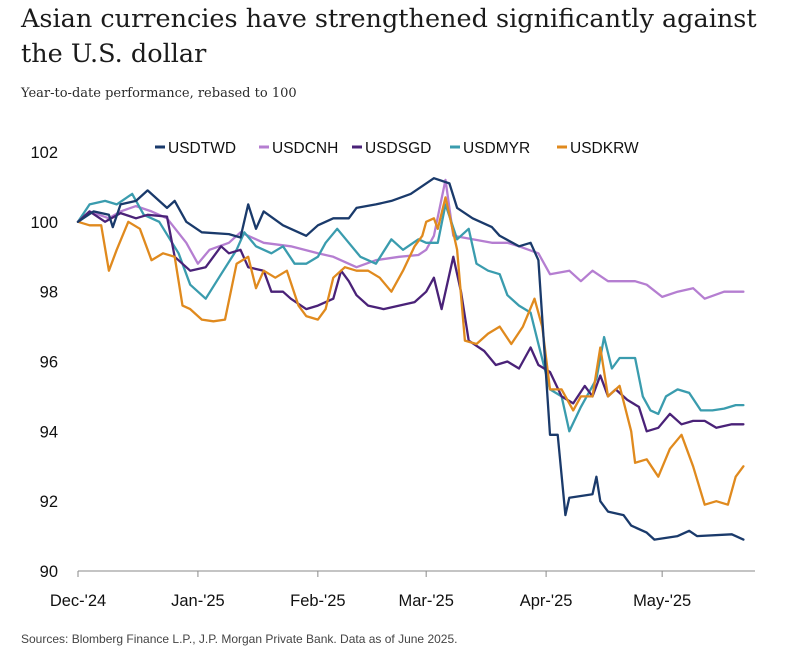  Describe the element at coordinates (44, 223) in the screenshot. I see `y-tick-label: 100` at that location.